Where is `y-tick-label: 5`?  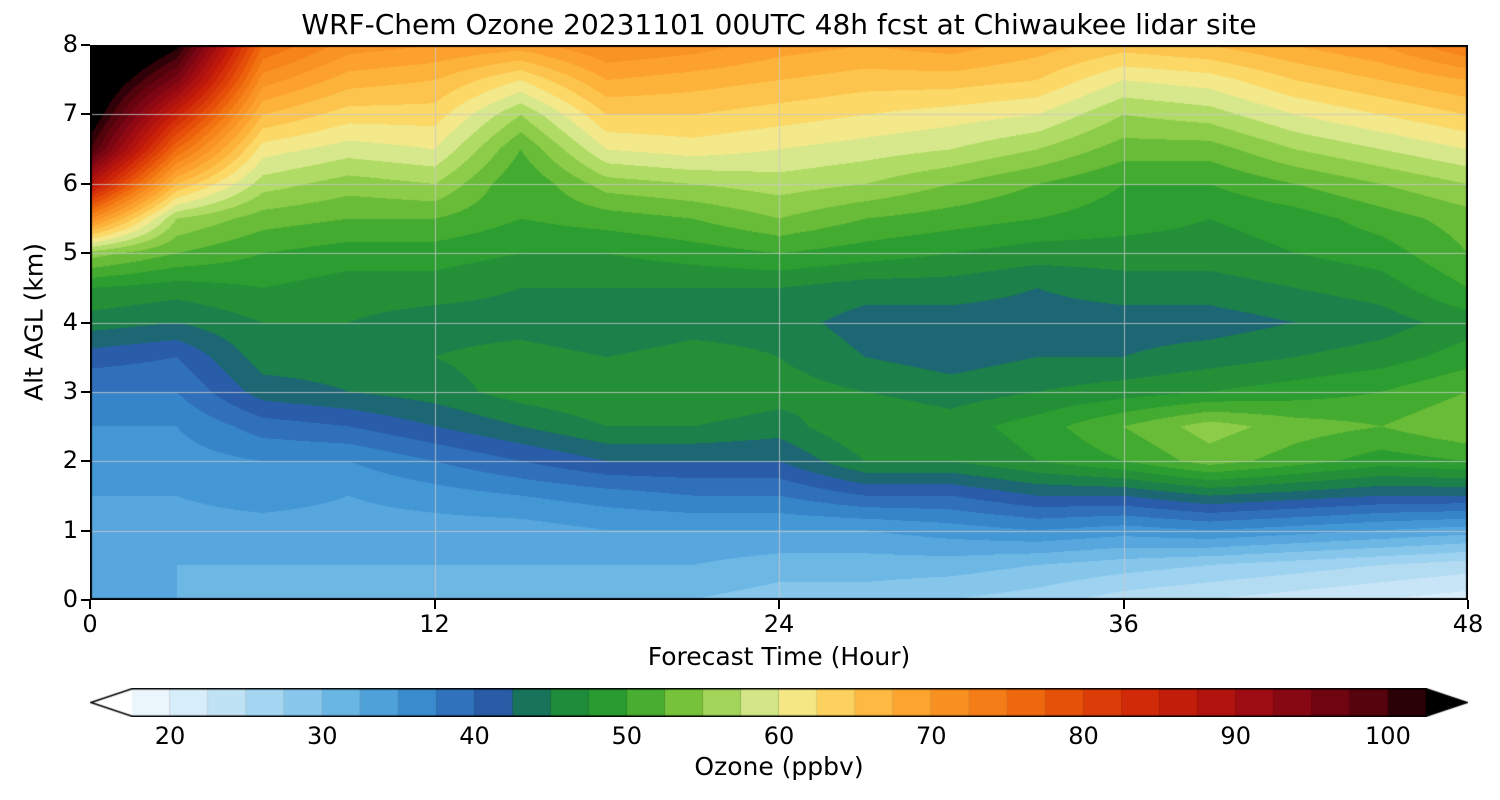 y-tick-label: 5 is located at coordinates (70, 252).